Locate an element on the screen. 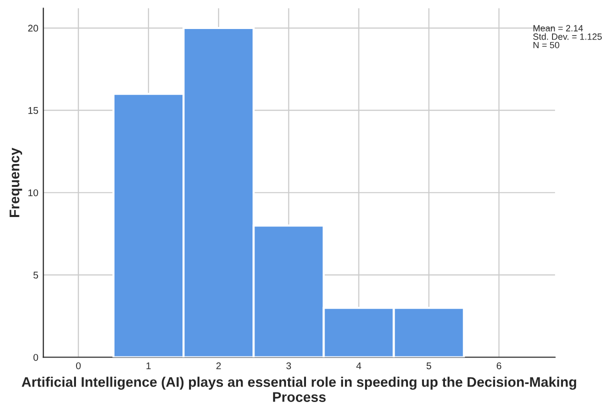 The height and width of the screenshot is (413, 602). y-tick-label: 10 is located at coordinates (33, 192).